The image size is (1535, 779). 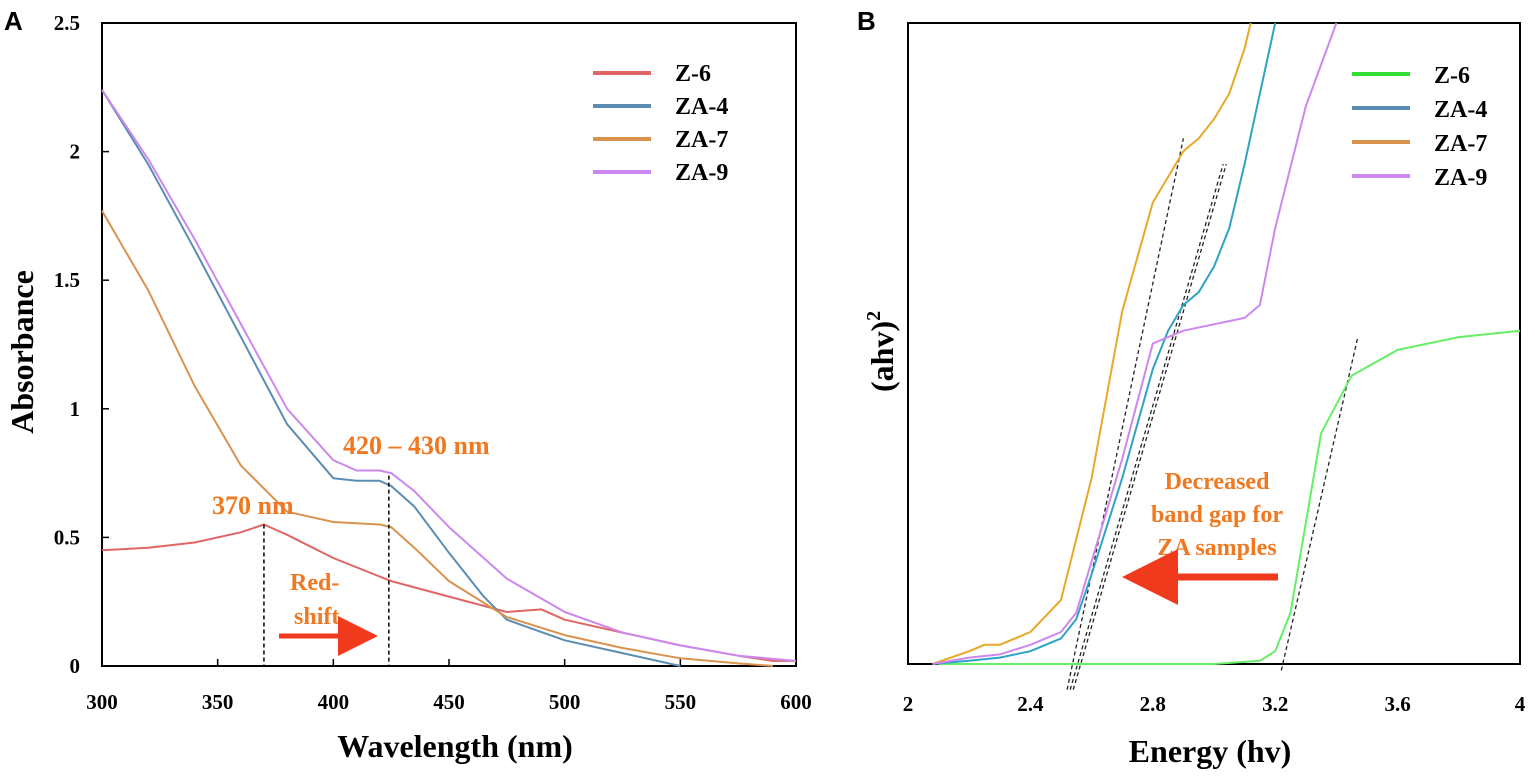 What do you see at coordinates (1520, 704) in the screenshot?
I see `panel-b-xtick-label: 4` at bounding box center [1520, 704].